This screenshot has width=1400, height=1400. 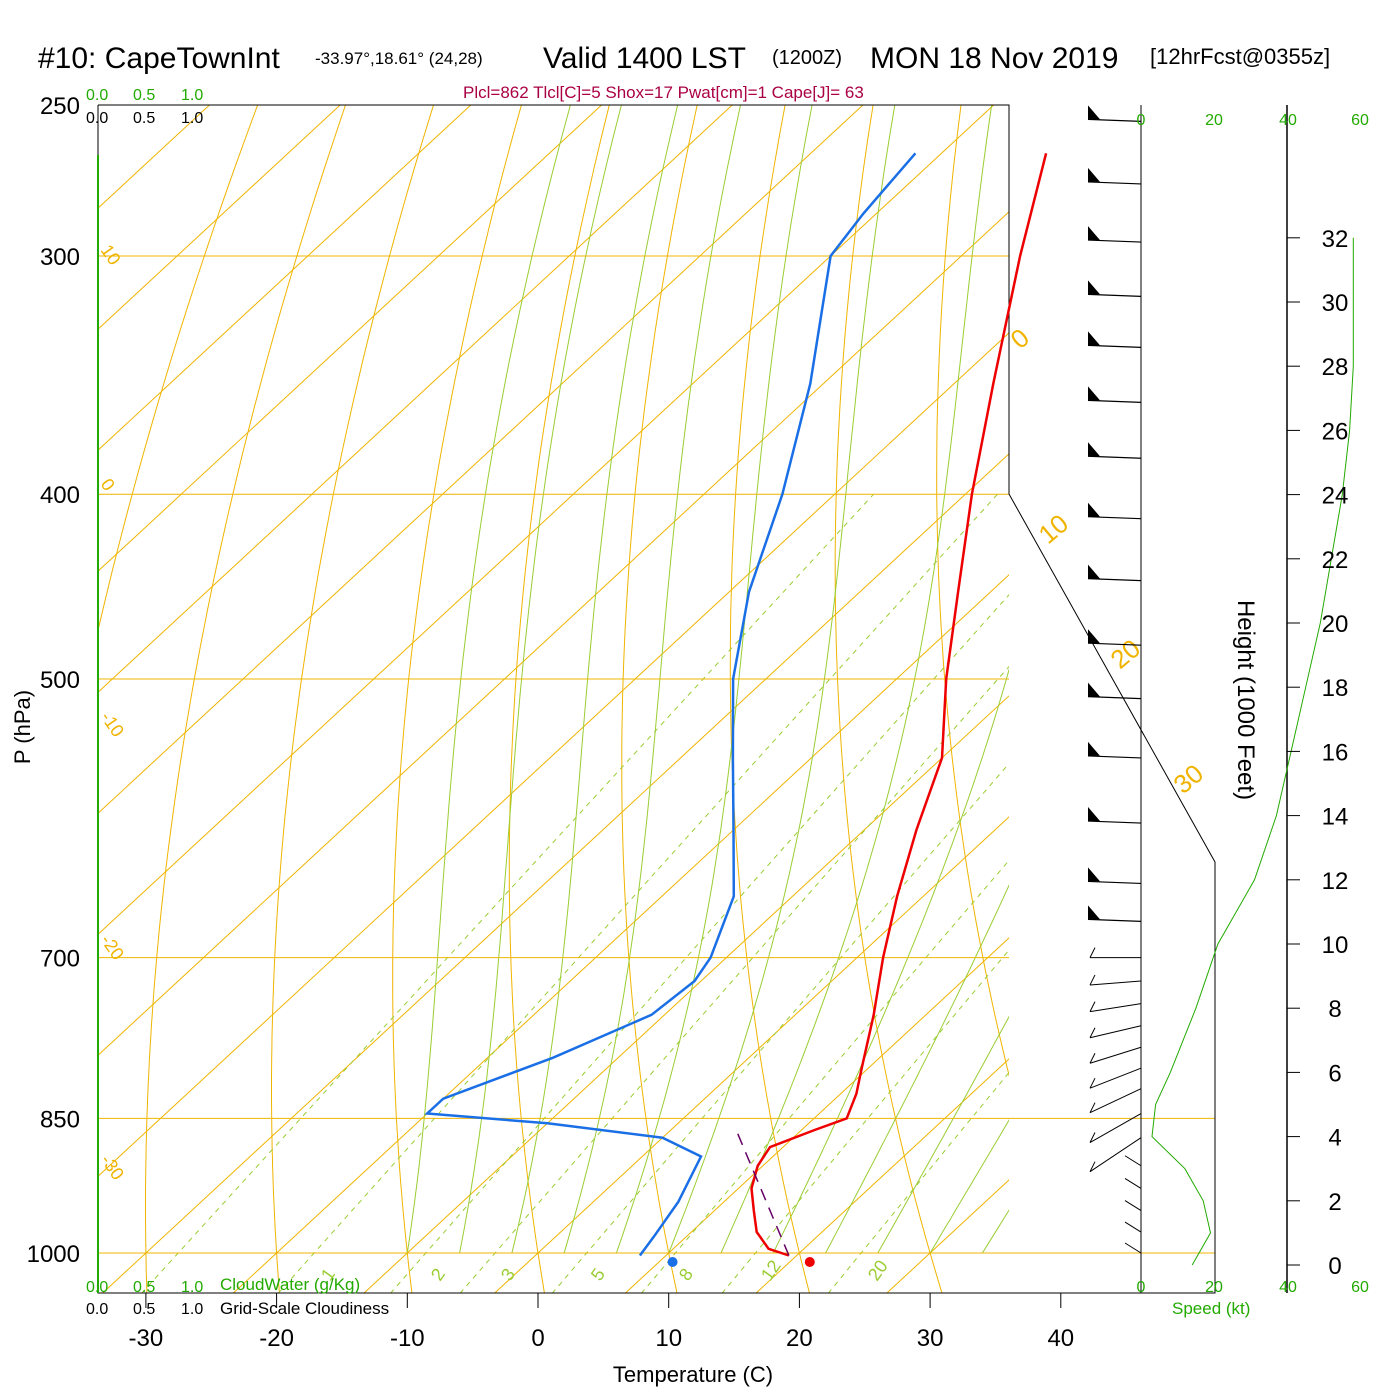 I want to click on pressure-tick-850: 850, so click(x=60, y=1119).